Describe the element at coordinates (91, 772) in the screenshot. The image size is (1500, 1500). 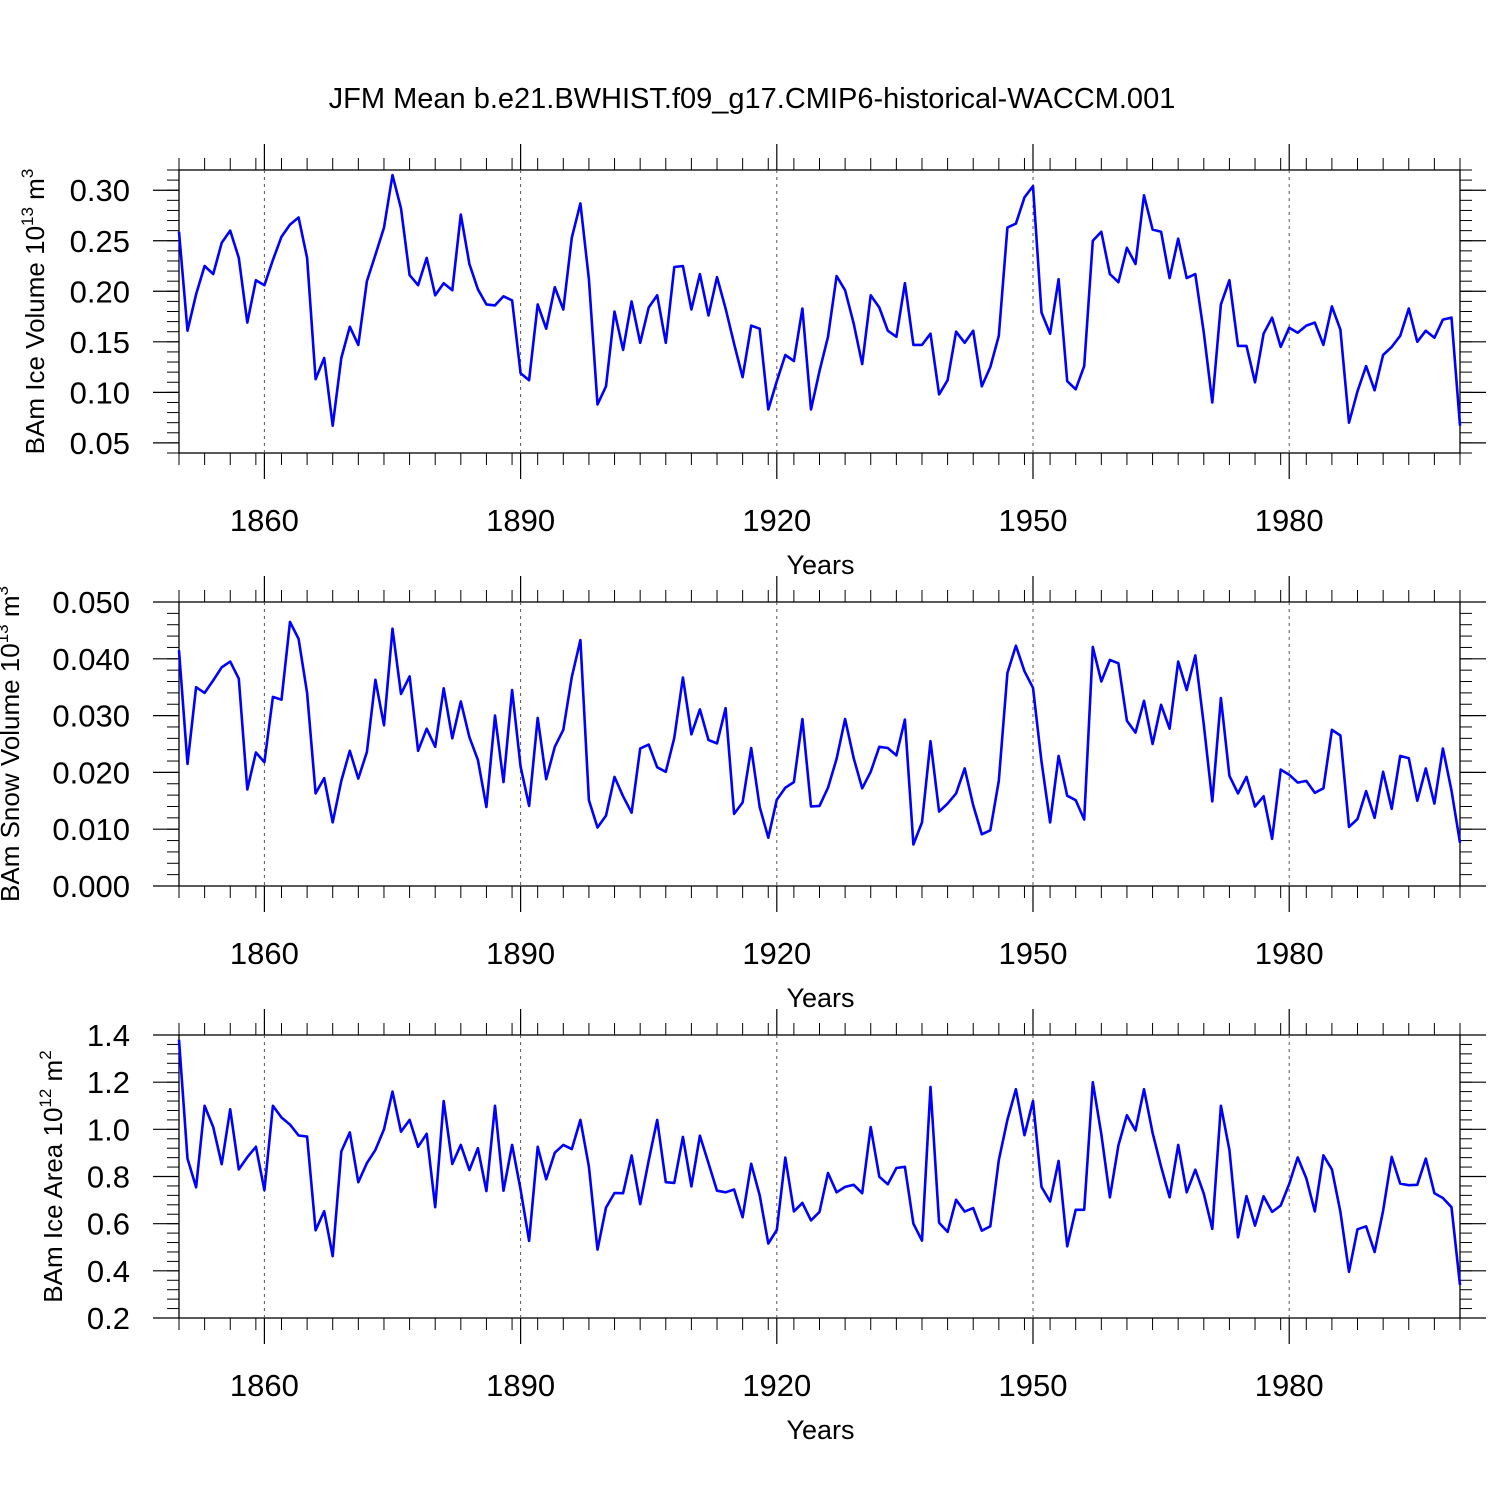
I see `y-tick-label: 0.020` at that location.